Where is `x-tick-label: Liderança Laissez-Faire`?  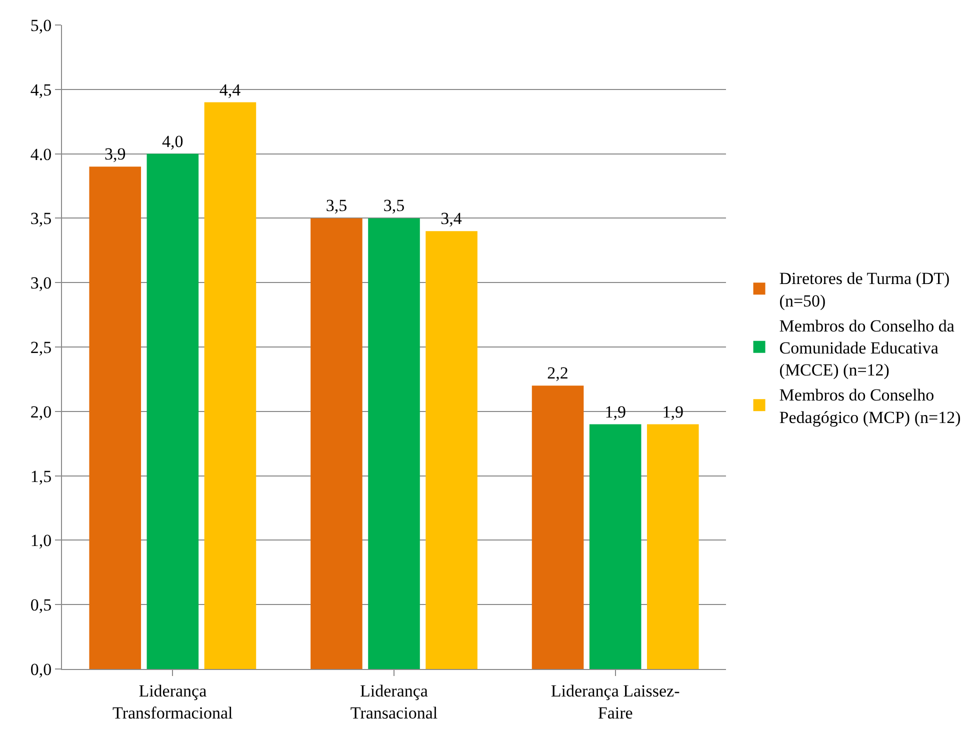 x-tick-label: Liderança Laissez-Faire is located at coordinates (615, 701).